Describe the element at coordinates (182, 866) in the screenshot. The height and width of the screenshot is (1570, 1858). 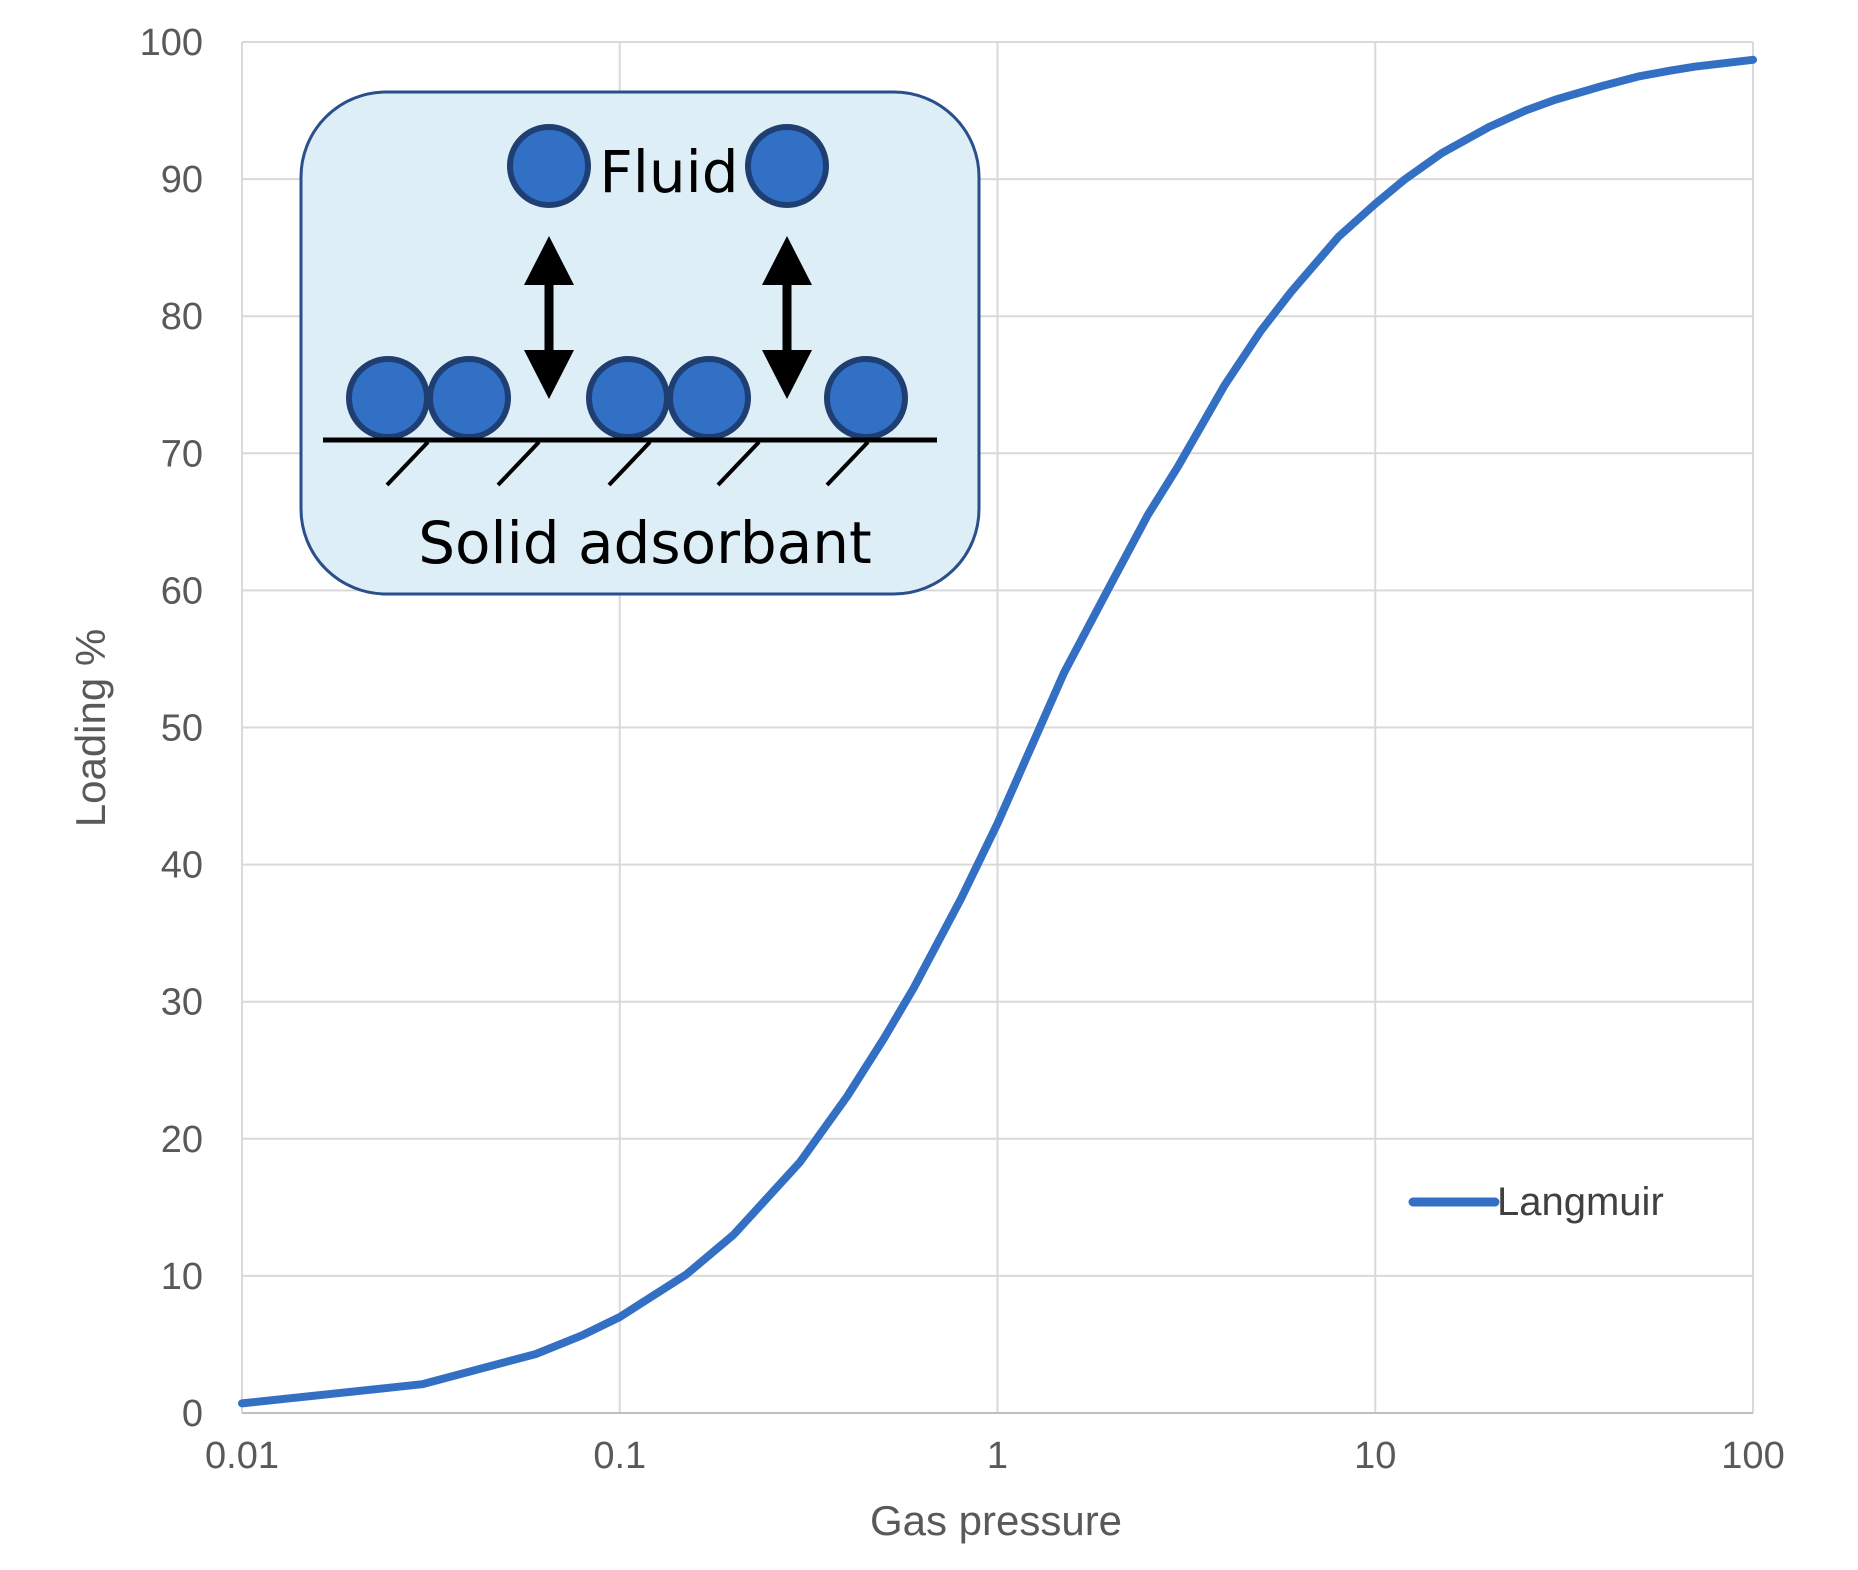
I see `y-tick-label: 40` at that location.